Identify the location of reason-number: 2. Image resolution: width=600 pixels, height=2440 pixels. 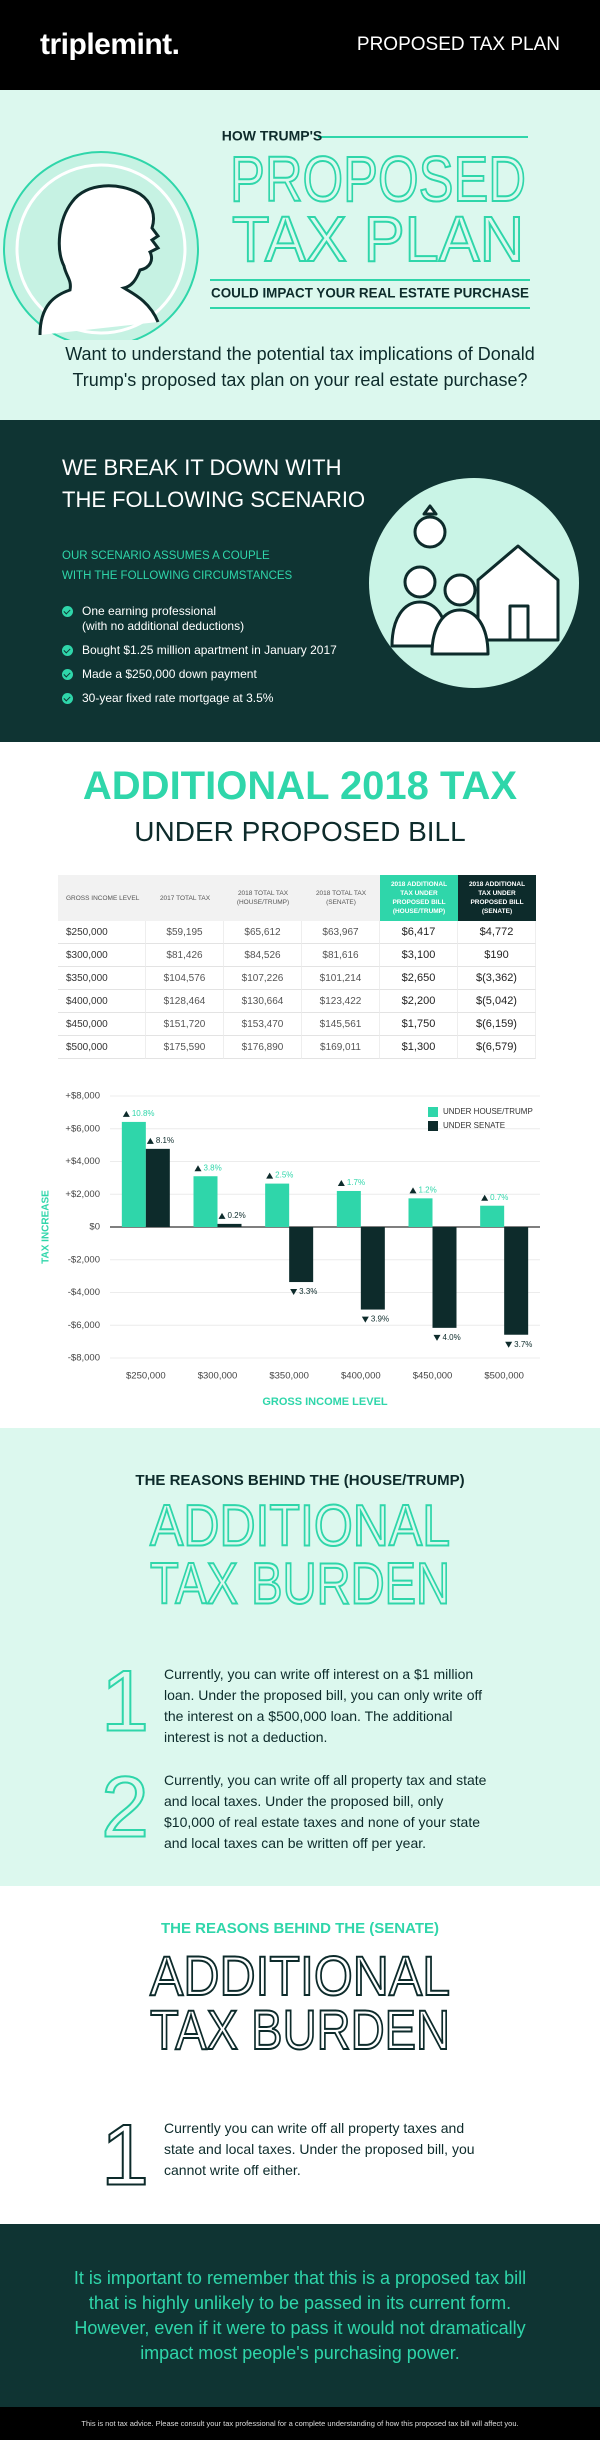
(125, 1812).